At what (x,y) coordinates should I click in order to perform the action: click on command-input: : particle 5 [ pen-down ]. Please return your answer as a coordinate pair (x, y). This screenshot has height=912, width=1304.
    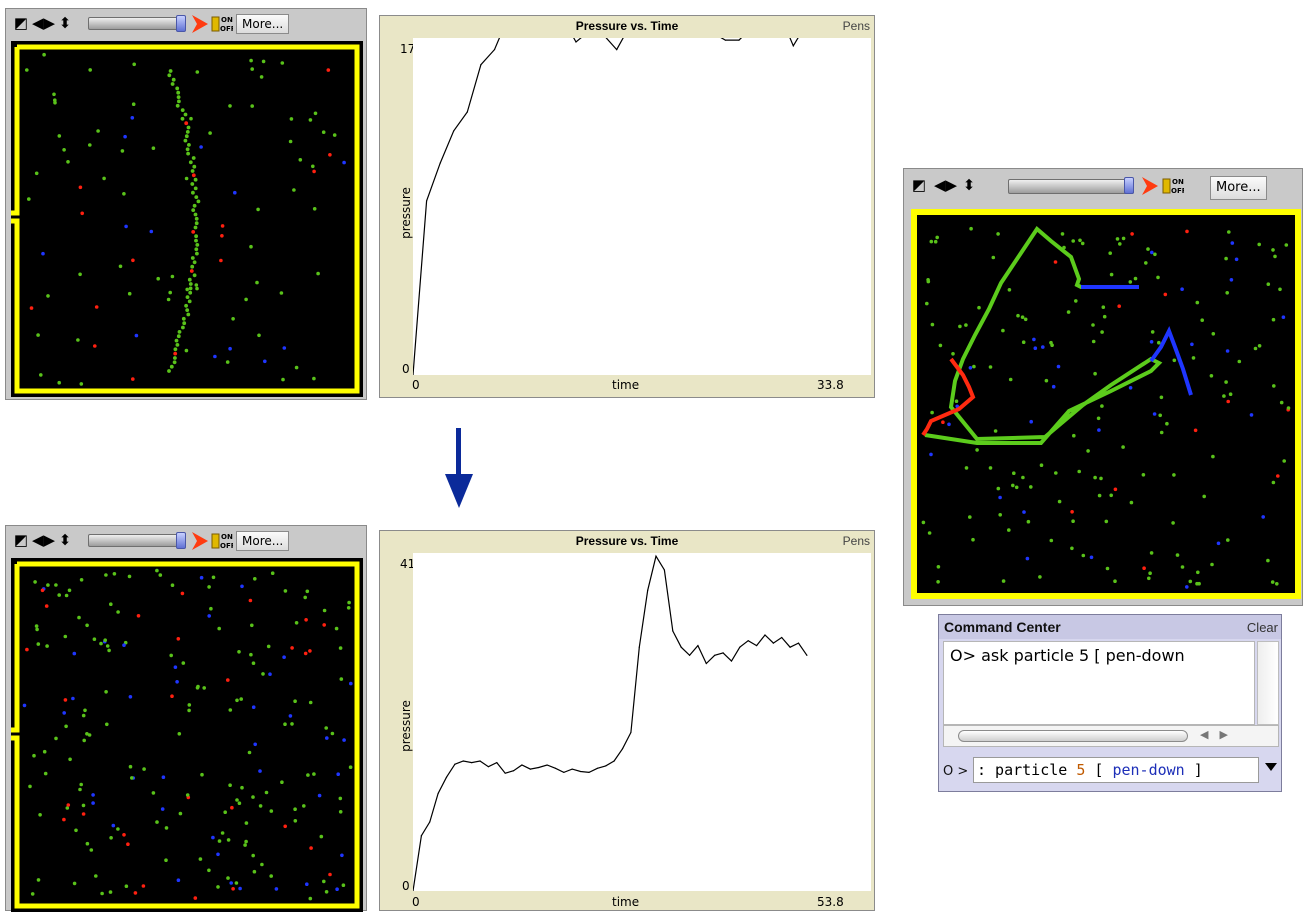
    Looking at the image, I should click on (1116, 770).